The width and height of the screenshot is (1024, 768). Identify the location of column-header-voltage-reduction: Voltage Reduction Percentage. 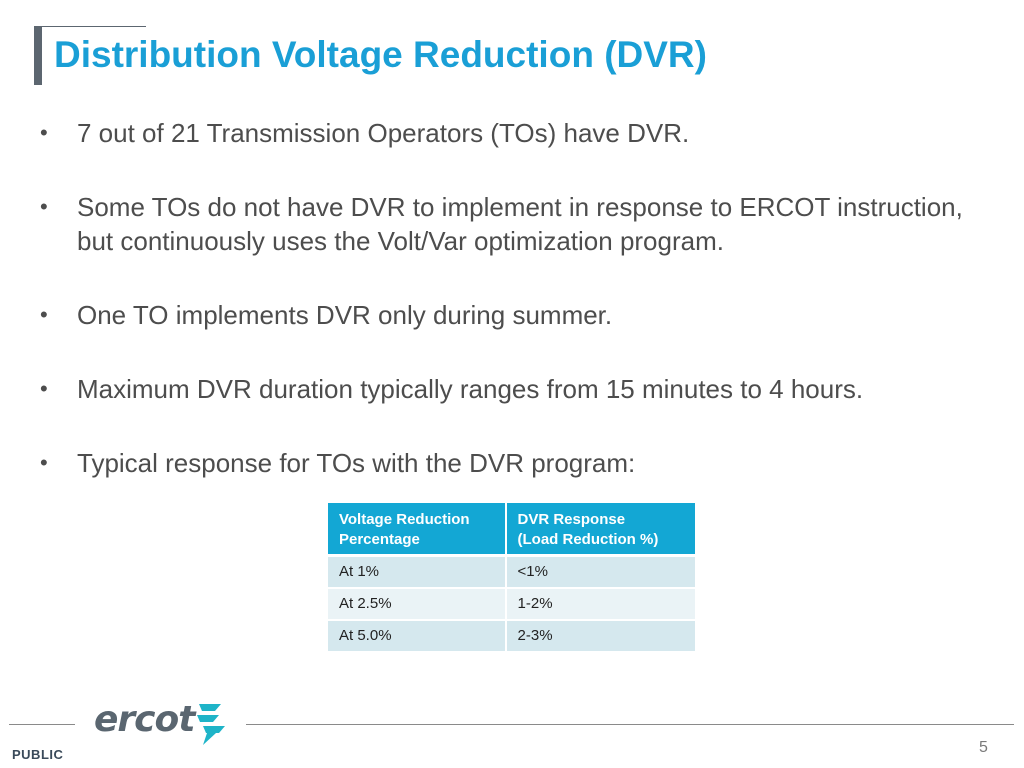
(417, 529).